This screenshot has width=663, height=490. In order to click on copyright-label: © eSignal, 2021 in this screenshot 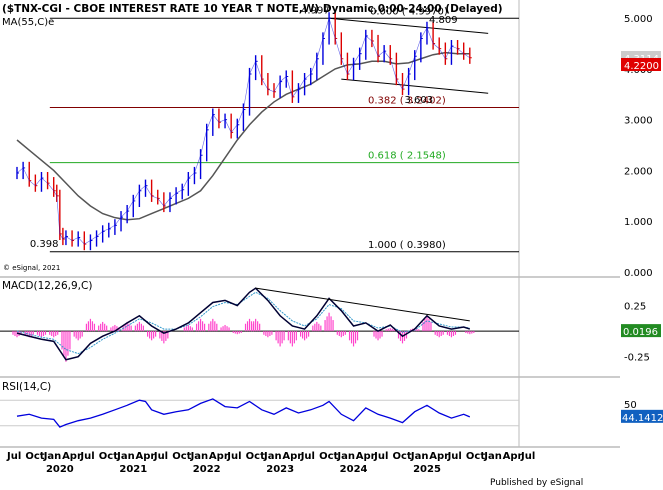, I will do `click(31, 268)`.